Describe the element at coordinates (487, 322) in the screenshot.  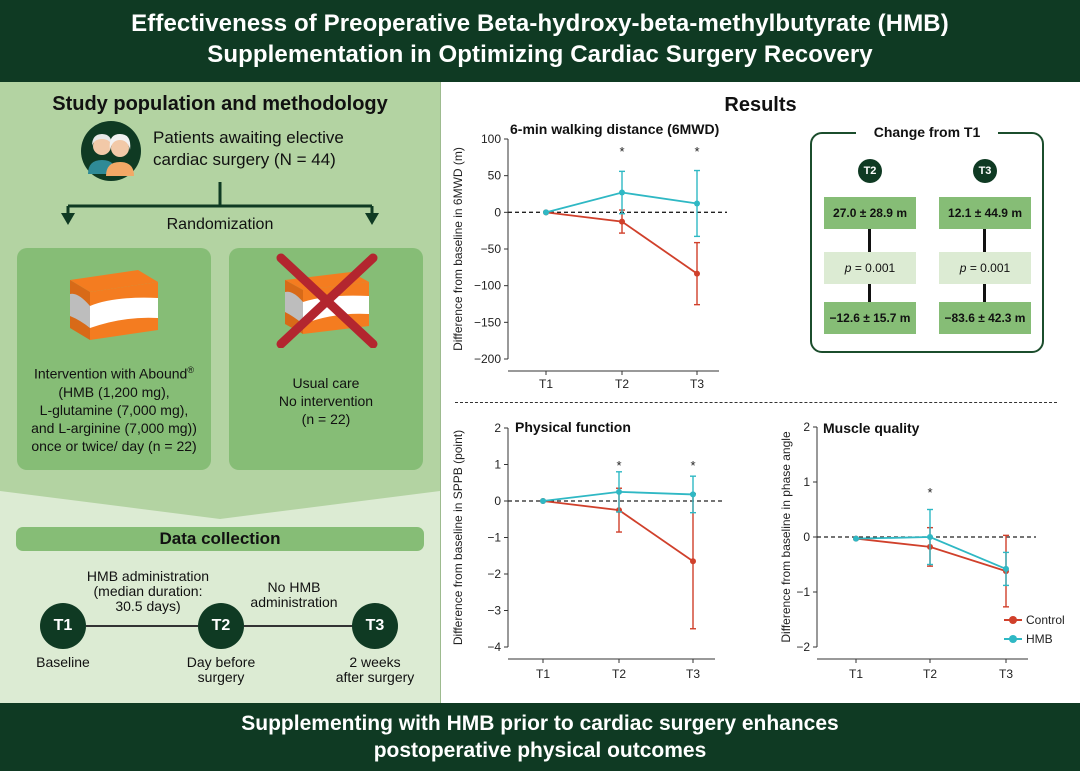
I see `mwd-y-tick-label: −150` at that location.